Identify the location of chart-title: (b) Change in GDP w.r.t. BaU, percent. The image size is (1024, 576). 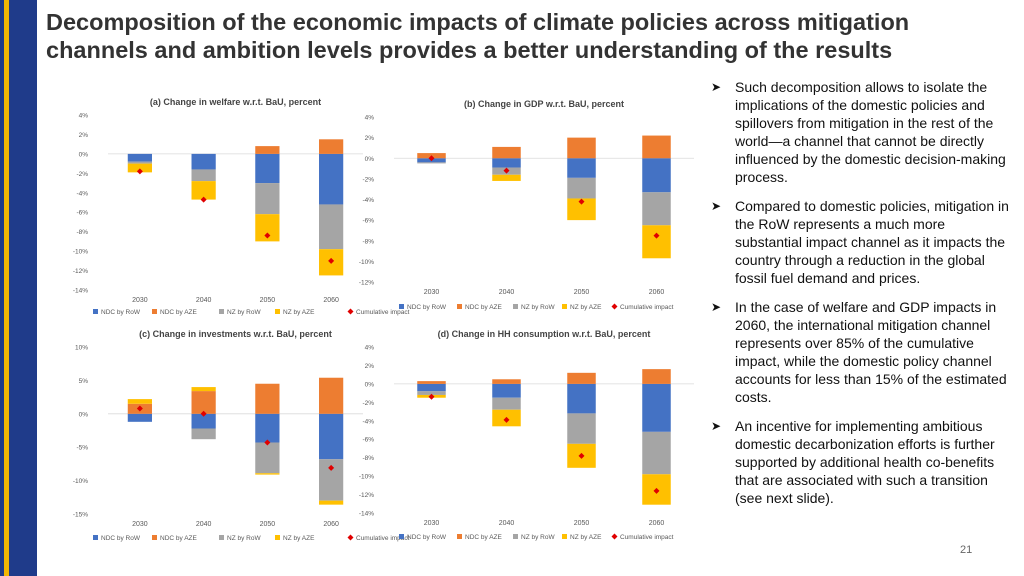
(544, 104).